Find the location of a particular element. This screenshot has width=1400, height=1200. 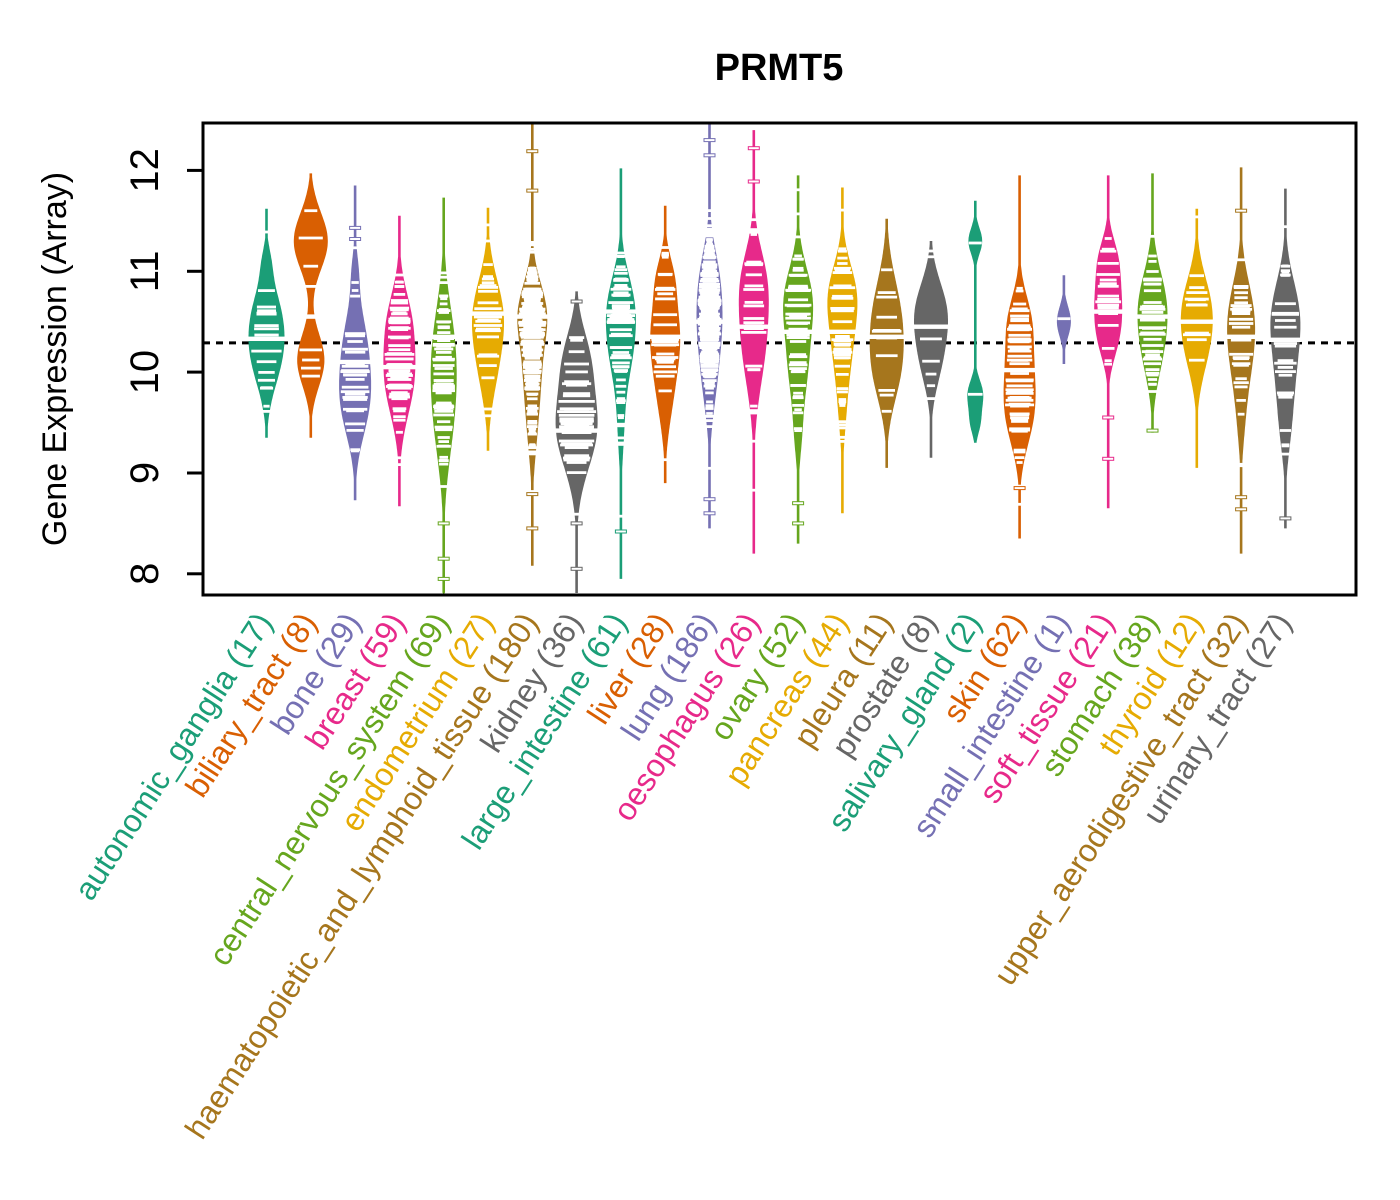

y-tick-label-10: 10 is located at coordinates (145, 372).